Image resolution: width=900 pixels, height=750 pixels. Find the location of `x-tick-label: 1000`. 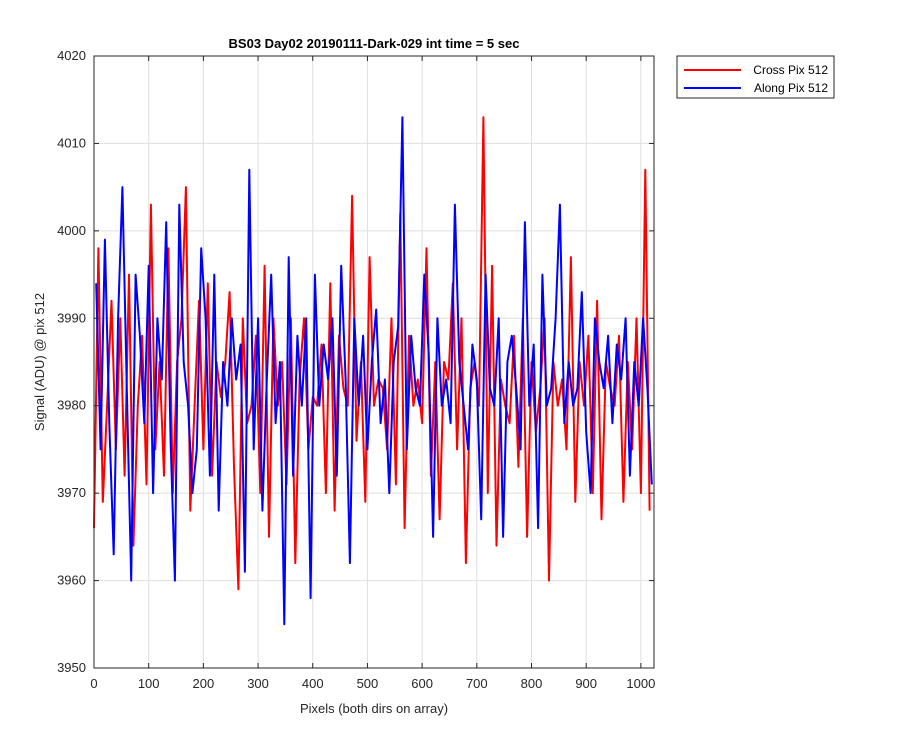

x-tick-label: 1000 is located at coordinates (640, 683).